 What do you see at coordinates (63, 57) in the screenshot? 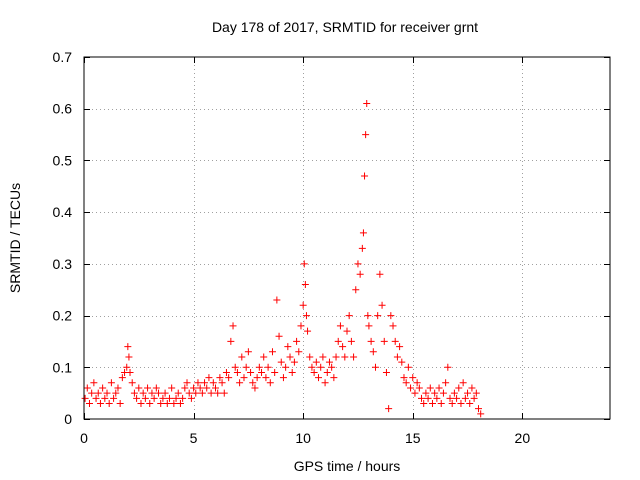
I see `y-tick-label: 0.7` at bounding box center [63, 57].